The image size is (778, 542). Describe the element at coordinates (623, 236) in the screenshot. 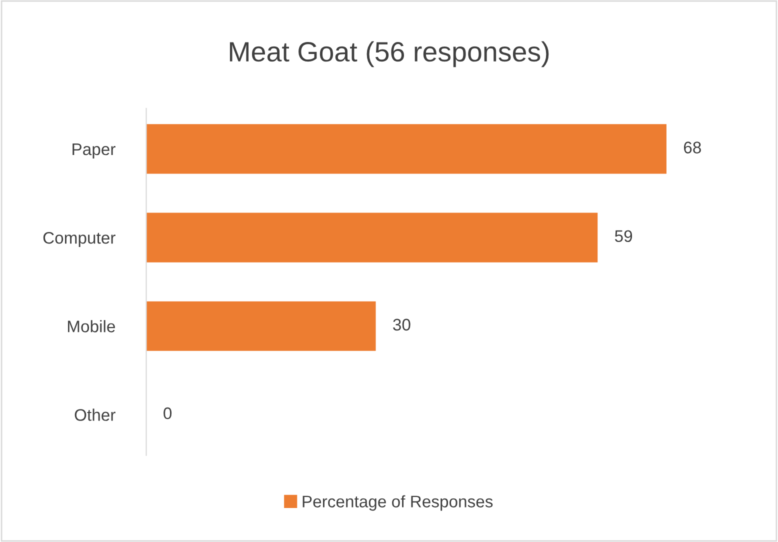

I see `data-label: 59` at that location.